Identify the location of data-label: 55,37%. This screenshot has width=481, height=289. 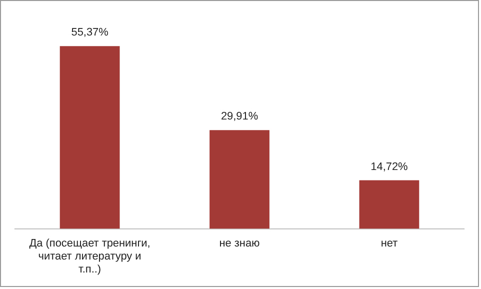
(90, 32).